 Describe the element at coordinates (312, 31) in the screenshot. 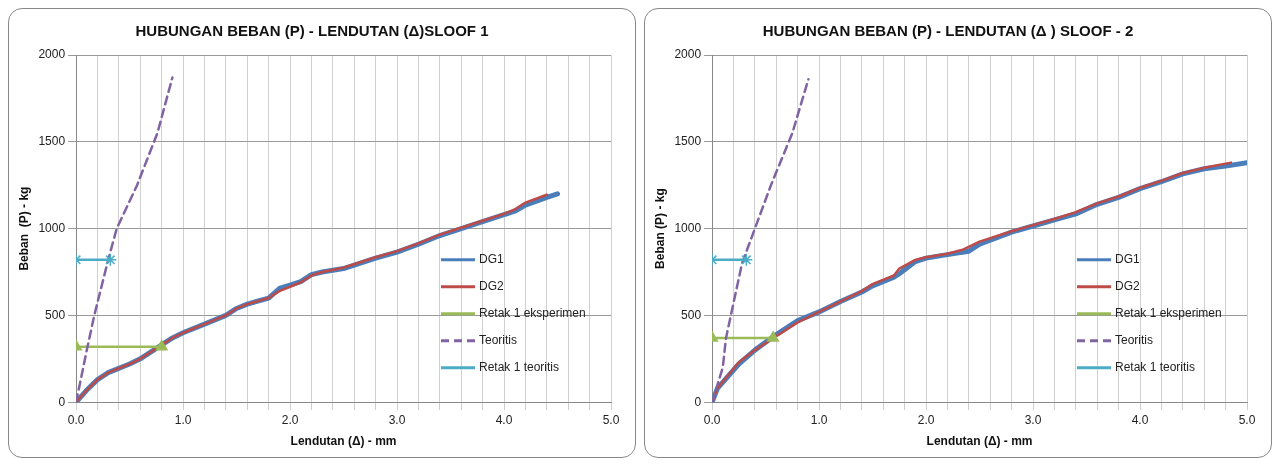

I see `chart-title: HUBUNGAN BEBAN (P) - LENDUTAN (Δ)SLOOF 1` at that location.